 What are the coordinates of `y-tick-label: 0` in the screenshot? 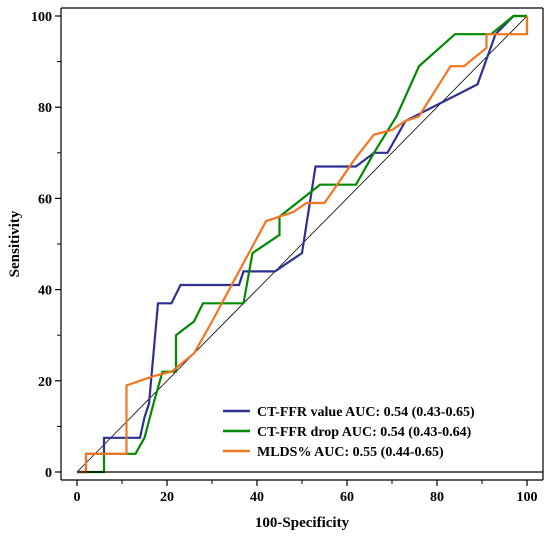 It's located at (48, 473).